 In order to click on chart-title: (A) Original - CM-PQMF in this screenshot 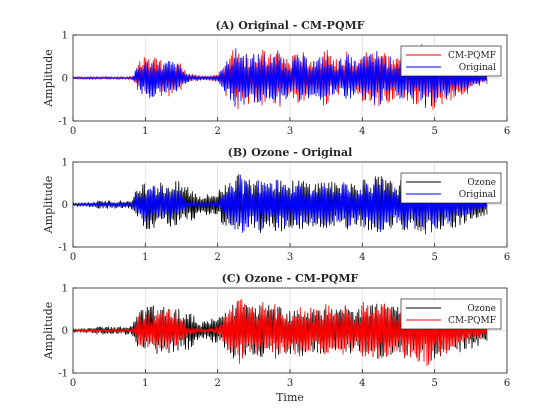, I will do `click(289, 25)`.